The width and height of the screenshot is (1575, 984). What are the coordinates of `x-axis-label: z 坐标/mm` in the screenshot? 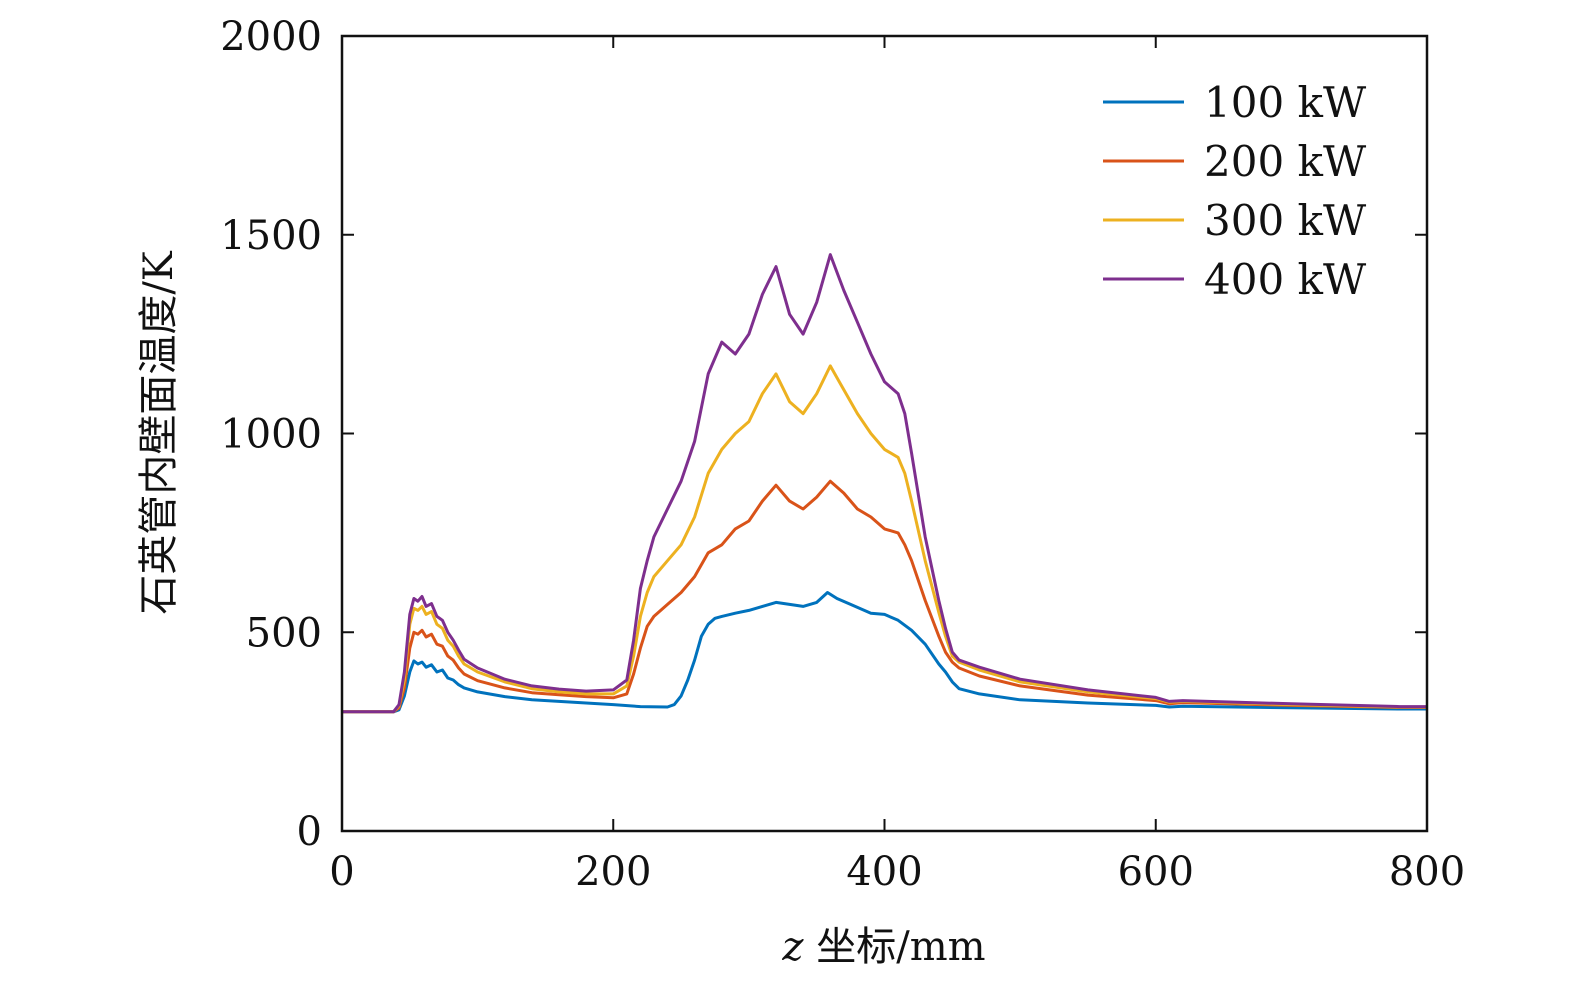 It's located at (883, 947).